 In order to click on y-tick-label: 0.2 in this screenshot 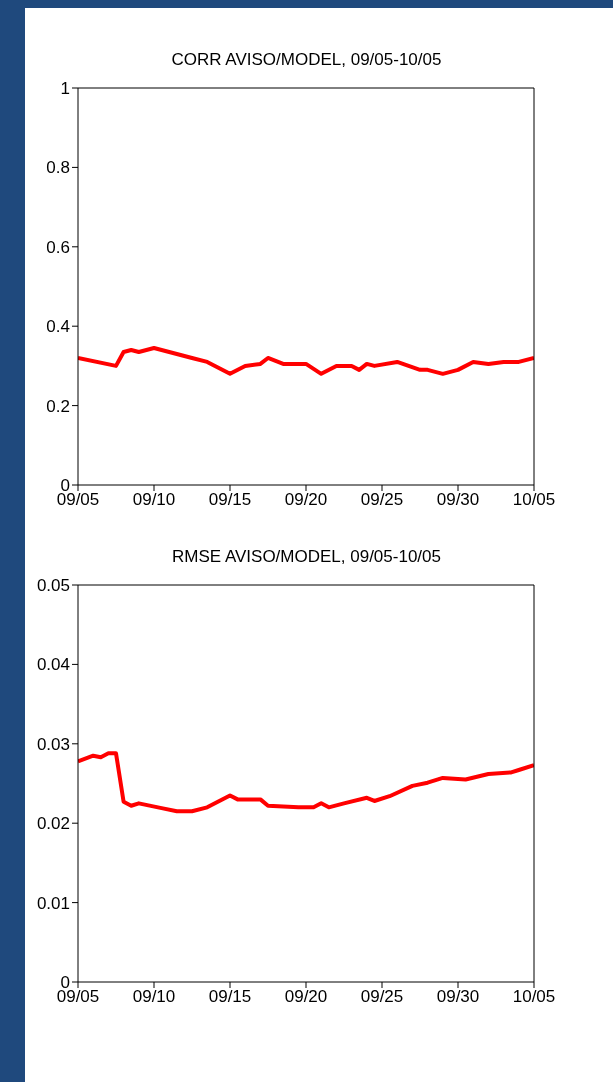, I will do `click(58, 406)`.